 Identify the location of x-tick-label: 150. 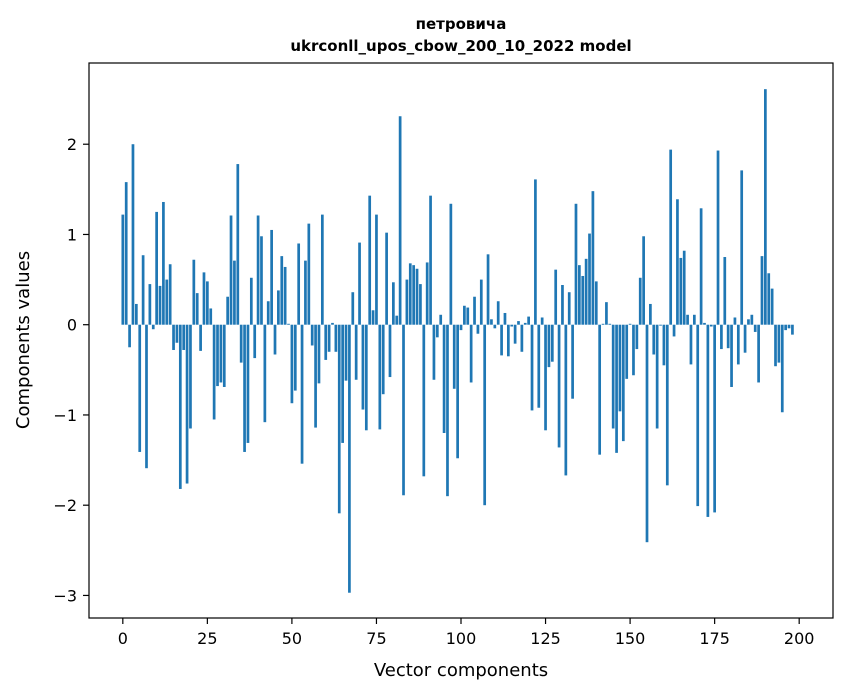
(630, 638).